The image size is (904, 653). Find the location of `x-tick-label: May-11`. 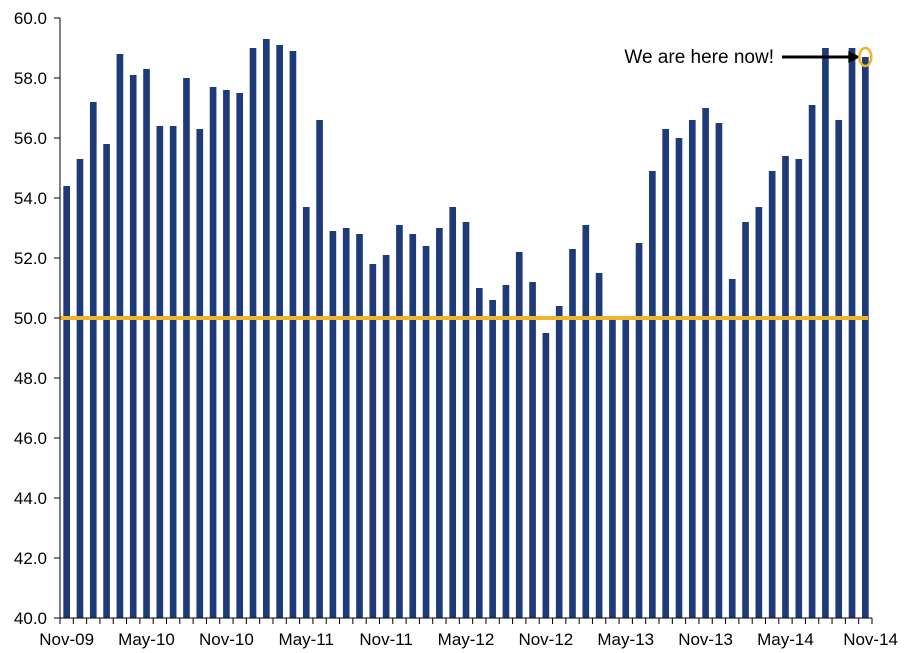

x-tick-label: May-11 is located at coordinates (306, 639).